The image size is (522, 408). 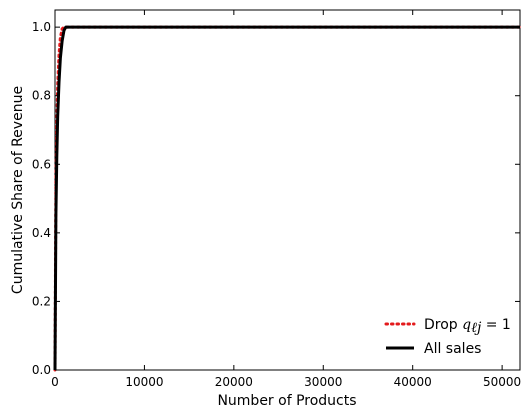 I want to click on x-tick-label: 0, so click(x=55, y=382).